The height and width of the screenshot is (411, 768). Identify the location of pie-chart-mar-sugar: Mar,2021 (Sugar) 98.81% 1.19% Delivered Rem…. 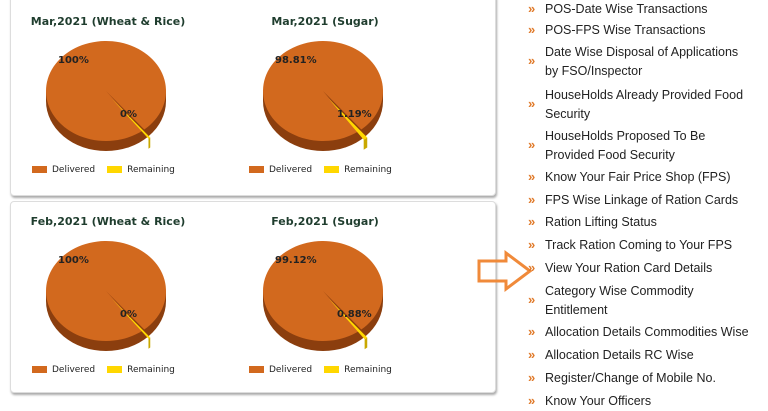
(340, 96).